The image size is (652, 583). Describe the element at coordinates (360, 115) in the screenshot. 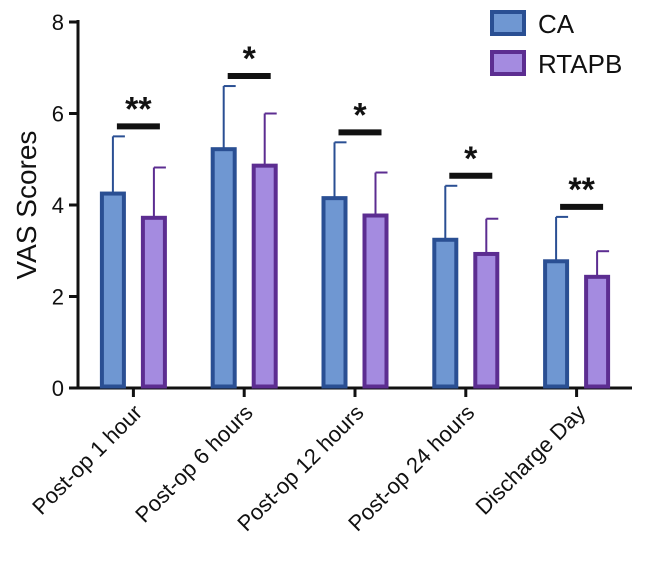

I see `significance-marker-2: *` at that location.